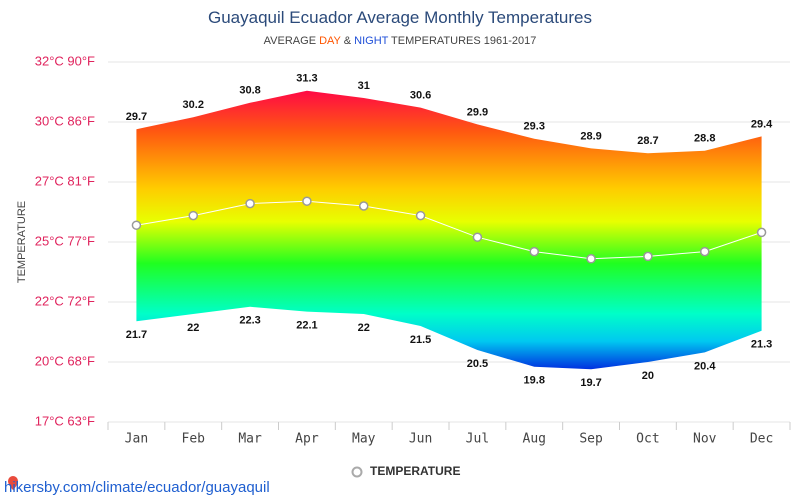  What do you see at coordinates (136, 117) in the screenshot?
I see `day-label: 29.7` at bounding box center [136, 117].